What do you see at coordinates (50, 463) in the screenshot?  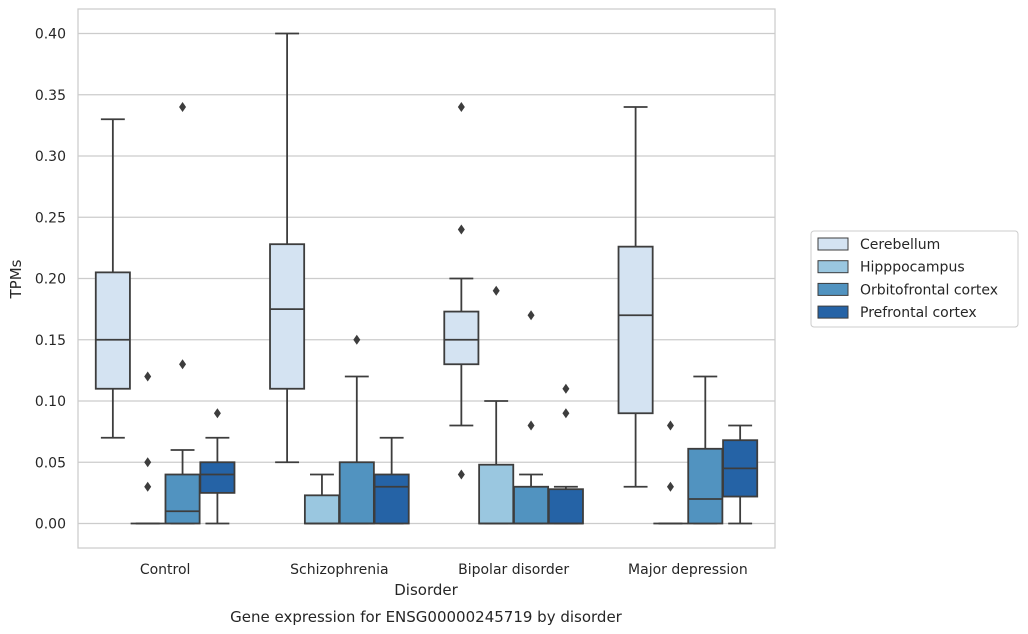 I see `y-tick-label: 0.05` at bounding box center [50, 463].